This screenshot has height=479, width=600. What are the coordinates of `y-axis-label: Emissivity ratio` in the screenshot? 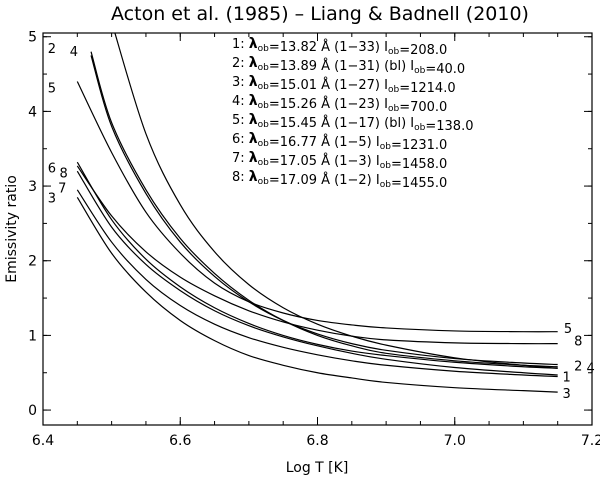 It's located at (12, 229).